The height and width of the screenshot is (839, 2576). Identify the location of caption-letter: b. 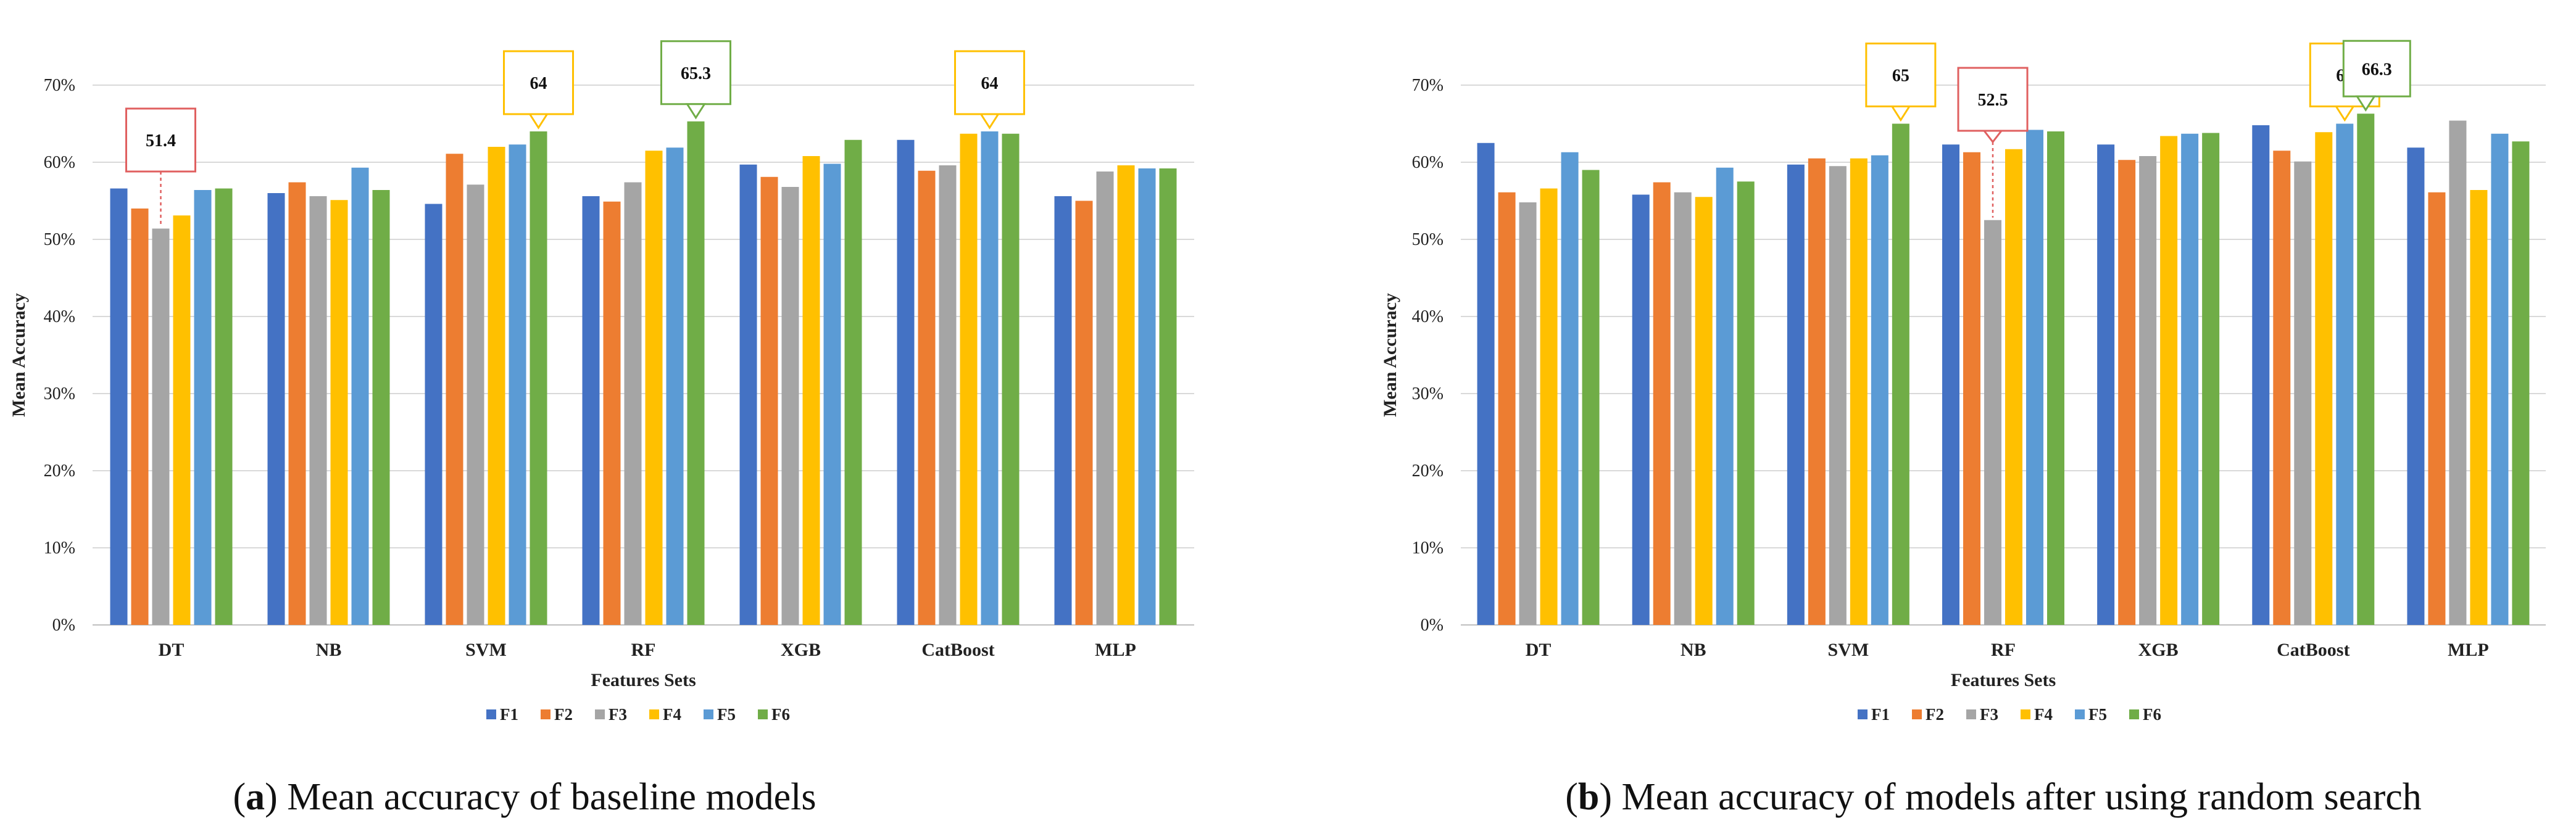
(1588, 797).